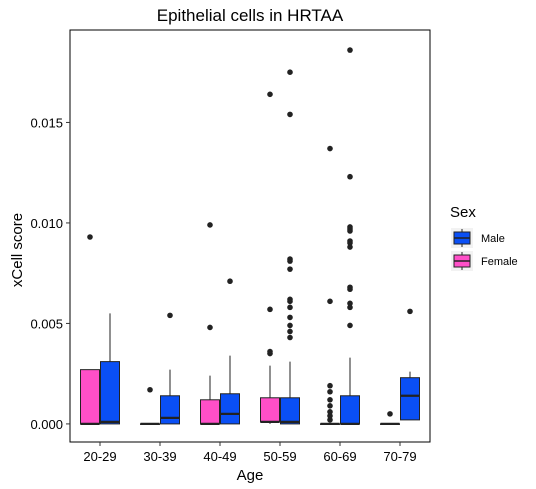  I want to click on x-tick-label: 70-79, so click(399, 456).